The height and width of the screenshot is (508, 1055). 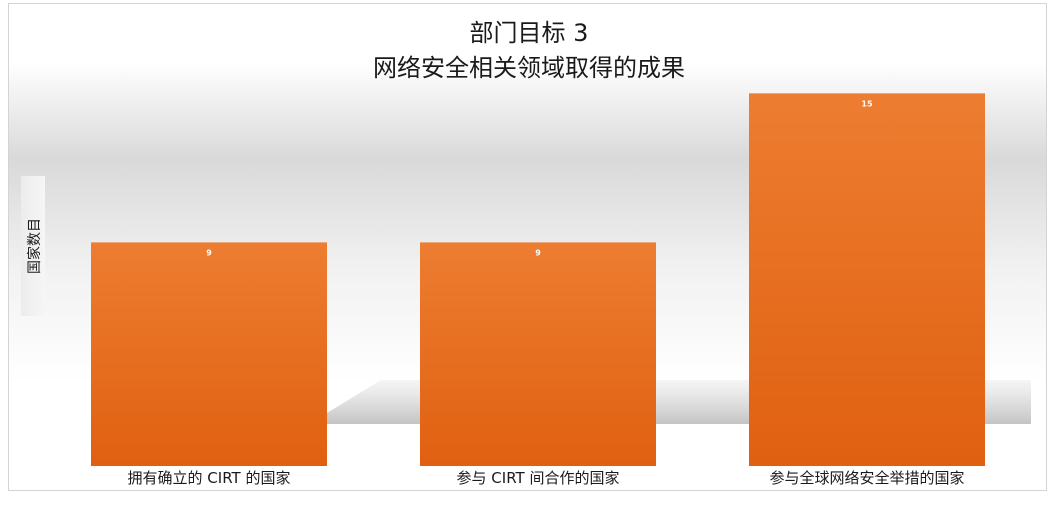 What do you see at coordinates (867, 103) in the screenshot?
I see `data-label-3: 15` at bounding box center [867, 103].